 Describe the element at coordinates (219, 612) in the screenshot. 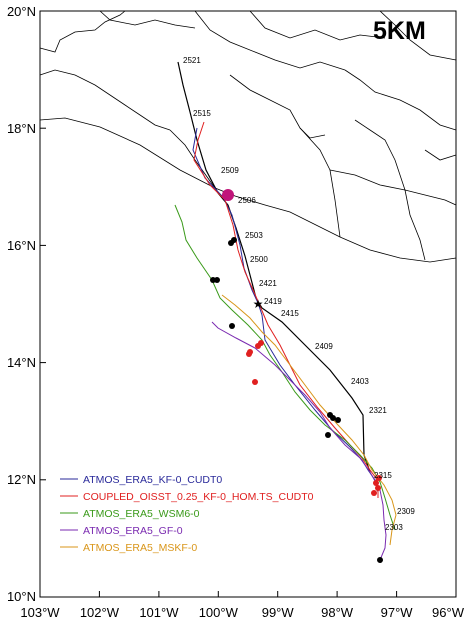

I see `lon-label: 100°W` at that location.